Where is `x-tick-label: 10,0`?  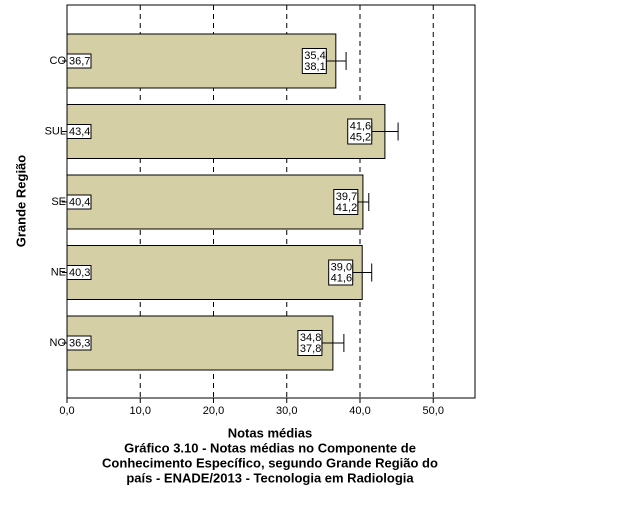
x-tick-label: 10,0 is located at coordinates (140, 411).